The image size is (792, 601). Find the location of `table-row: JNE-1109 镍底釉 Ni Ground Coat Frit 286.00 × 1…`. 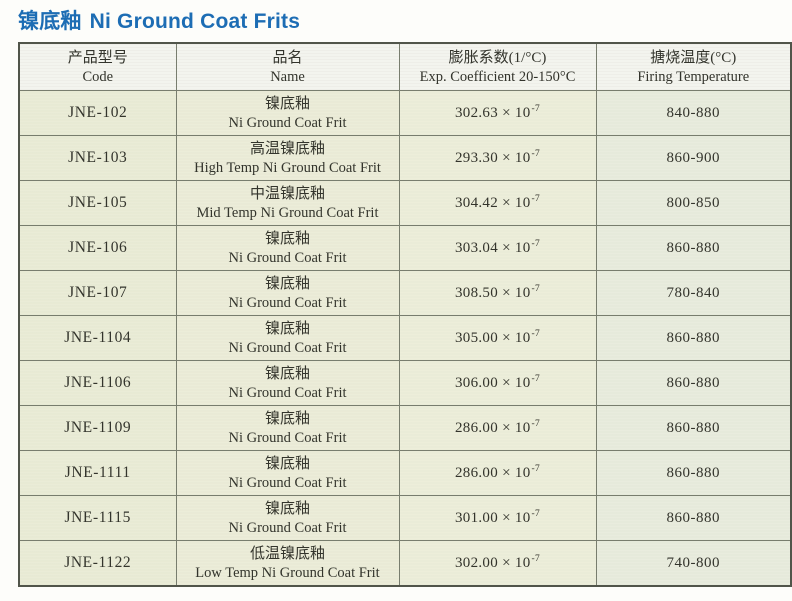

table-row: JNE-1109 镍底釉 Ni Ground Coat Frit 286.00 × 1… is located at coordinates (405, 428).